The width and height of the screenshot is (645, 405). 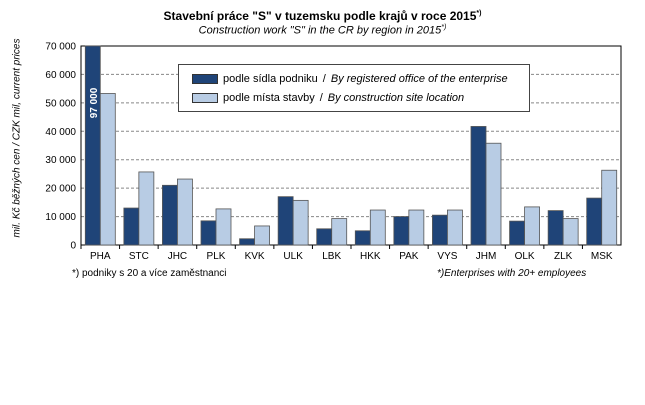 What do you see at coordinates (300, 222) in the screenshot?
I see `bar-ulk-site` at bounding box center [300, 222].